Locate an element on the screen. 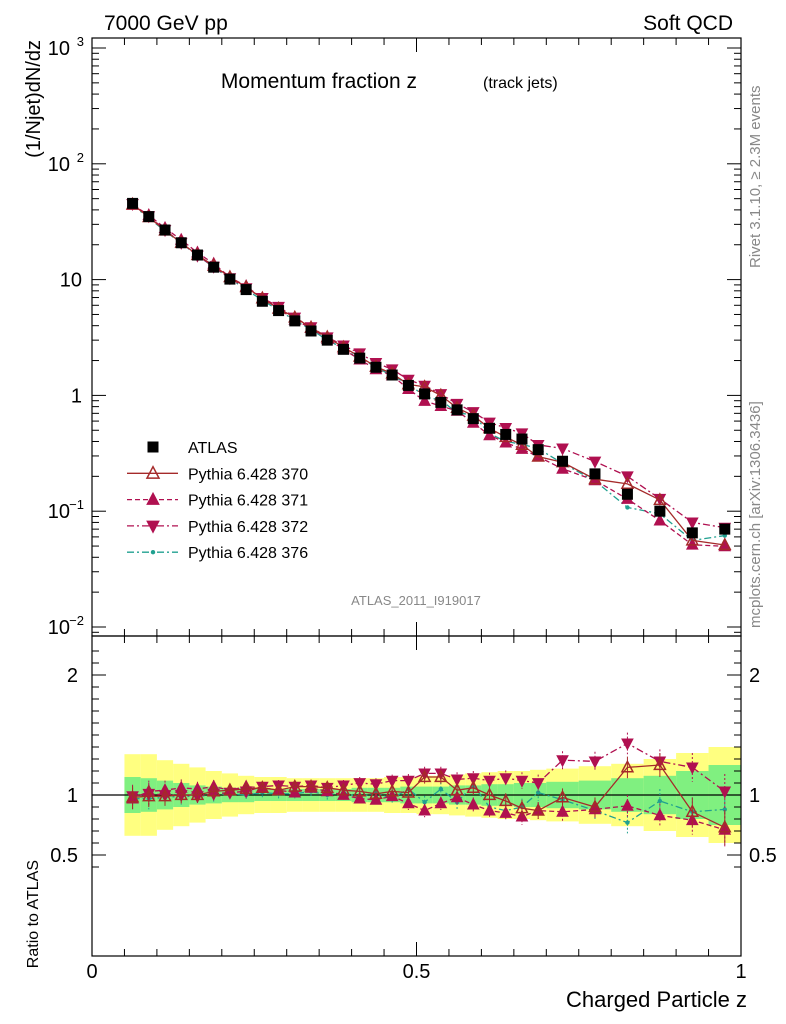 This screenshot has width=786, height=1024. series-atlas-legend-label: ATLAS is located at coordinates (213, 448).